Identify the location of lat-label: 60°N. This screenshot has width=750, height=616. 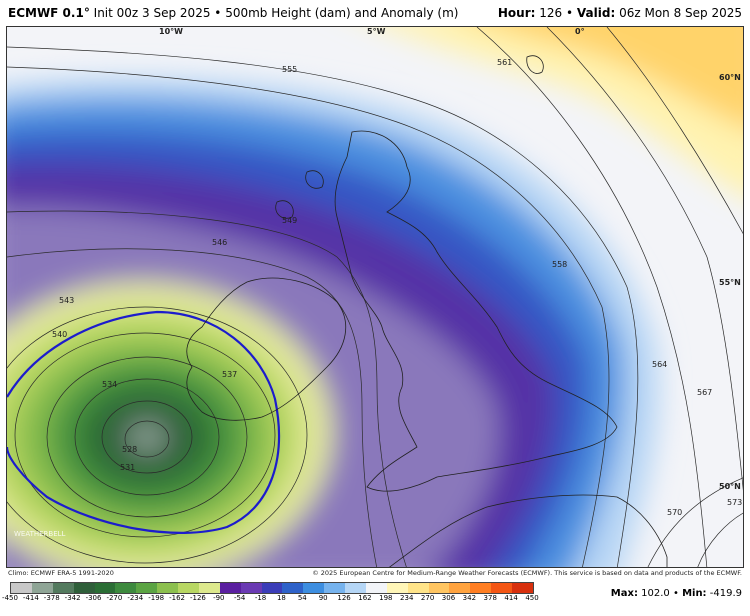
(730, 77).